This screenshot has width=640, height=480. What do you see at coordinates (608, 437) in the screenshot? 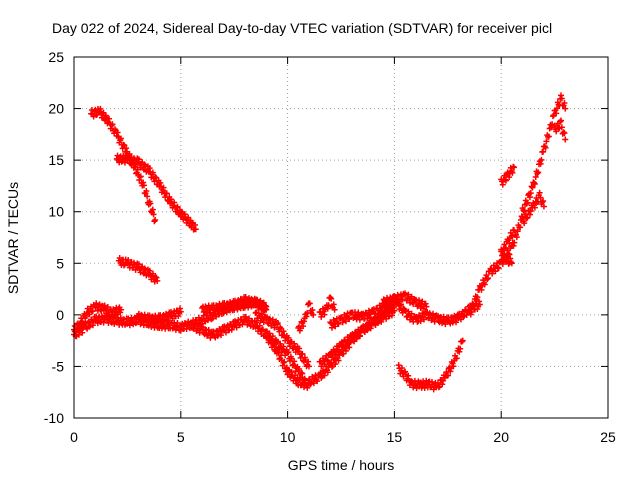
I see `x-tick-label: 25` at bounding box center [608, 437].